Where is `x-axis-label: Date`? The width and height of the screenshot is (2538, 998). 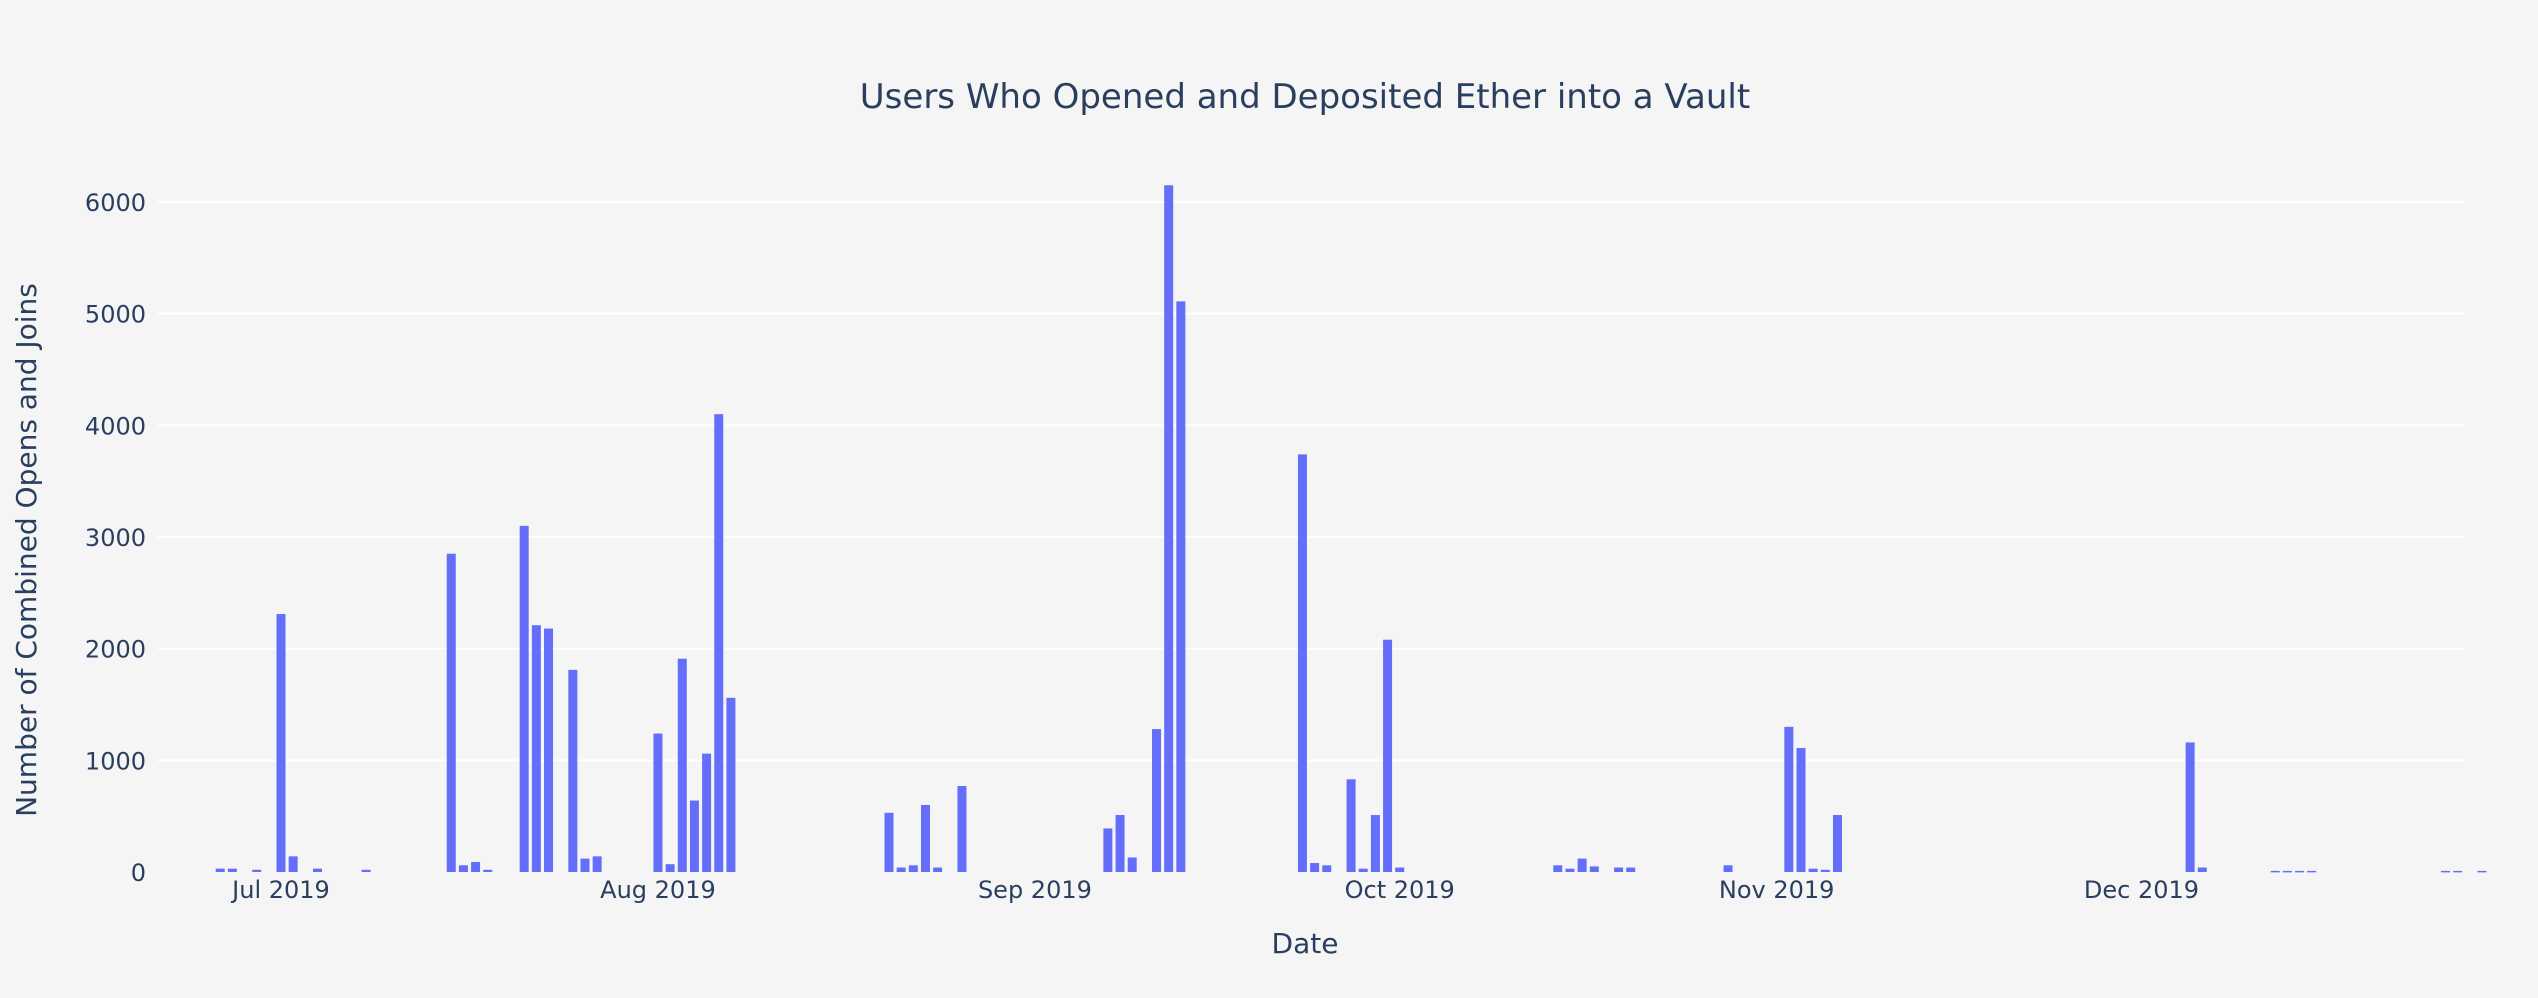 x-axis-label: Date is located at coordinates (1305, 943).